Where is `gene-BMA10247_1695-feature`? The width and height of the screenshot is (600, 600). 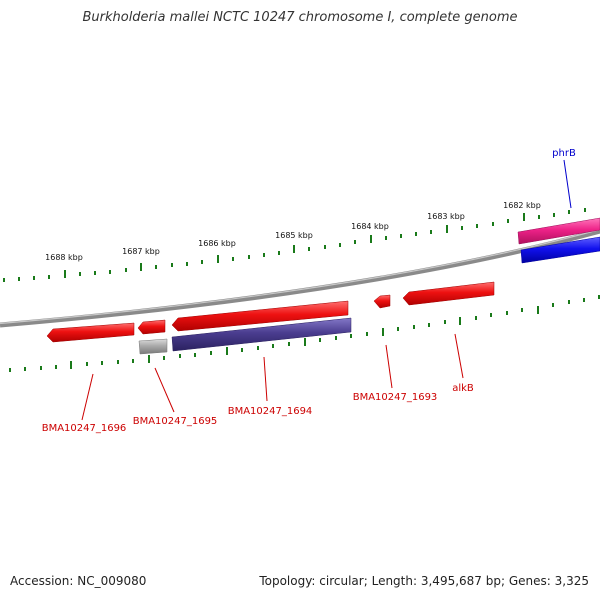 gene-BMA10247_1695-feature is located at coordinates (151, 327).